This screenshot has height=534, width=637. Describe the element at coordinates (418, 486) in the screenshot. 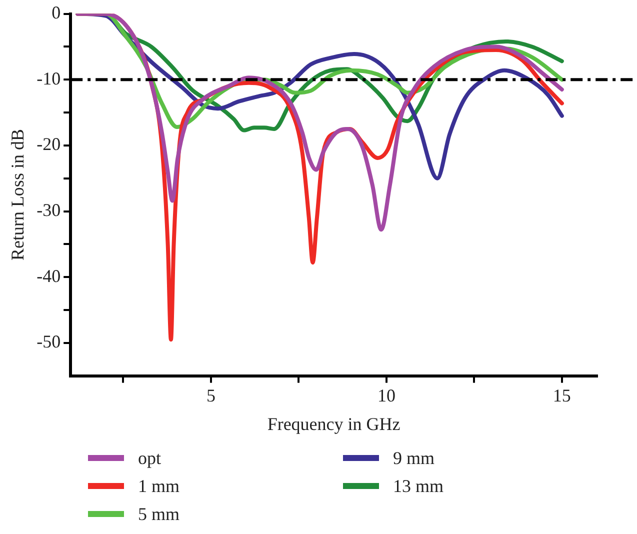

I see `legend-label: 13 mm` at that location.